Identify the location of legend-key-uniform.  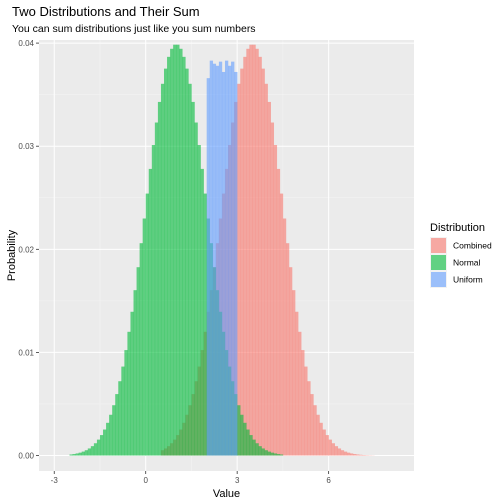
(438, 279).